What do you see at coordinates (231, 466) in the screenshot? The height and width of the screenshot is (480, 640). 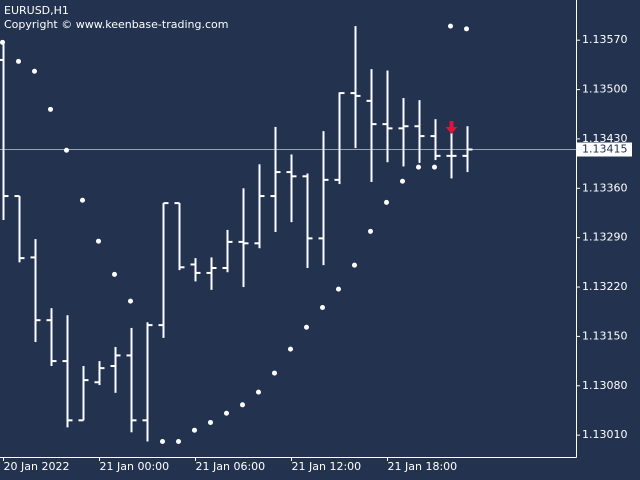 I see `x-tick-label: 21 Jan 06:00` at bounding box center [231, 466].